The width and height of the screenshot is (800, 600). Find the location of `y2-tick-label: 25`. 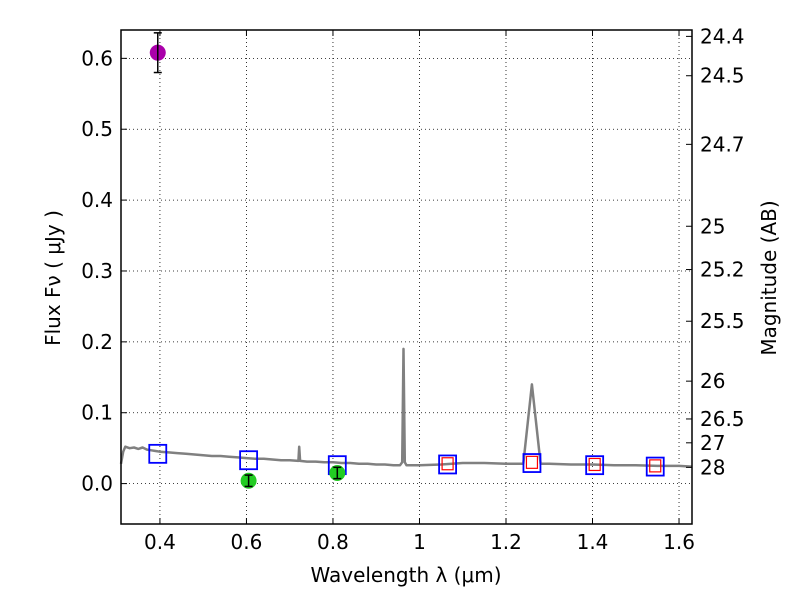

y2-tick-label: 25 is located at coordinates (712, 226).